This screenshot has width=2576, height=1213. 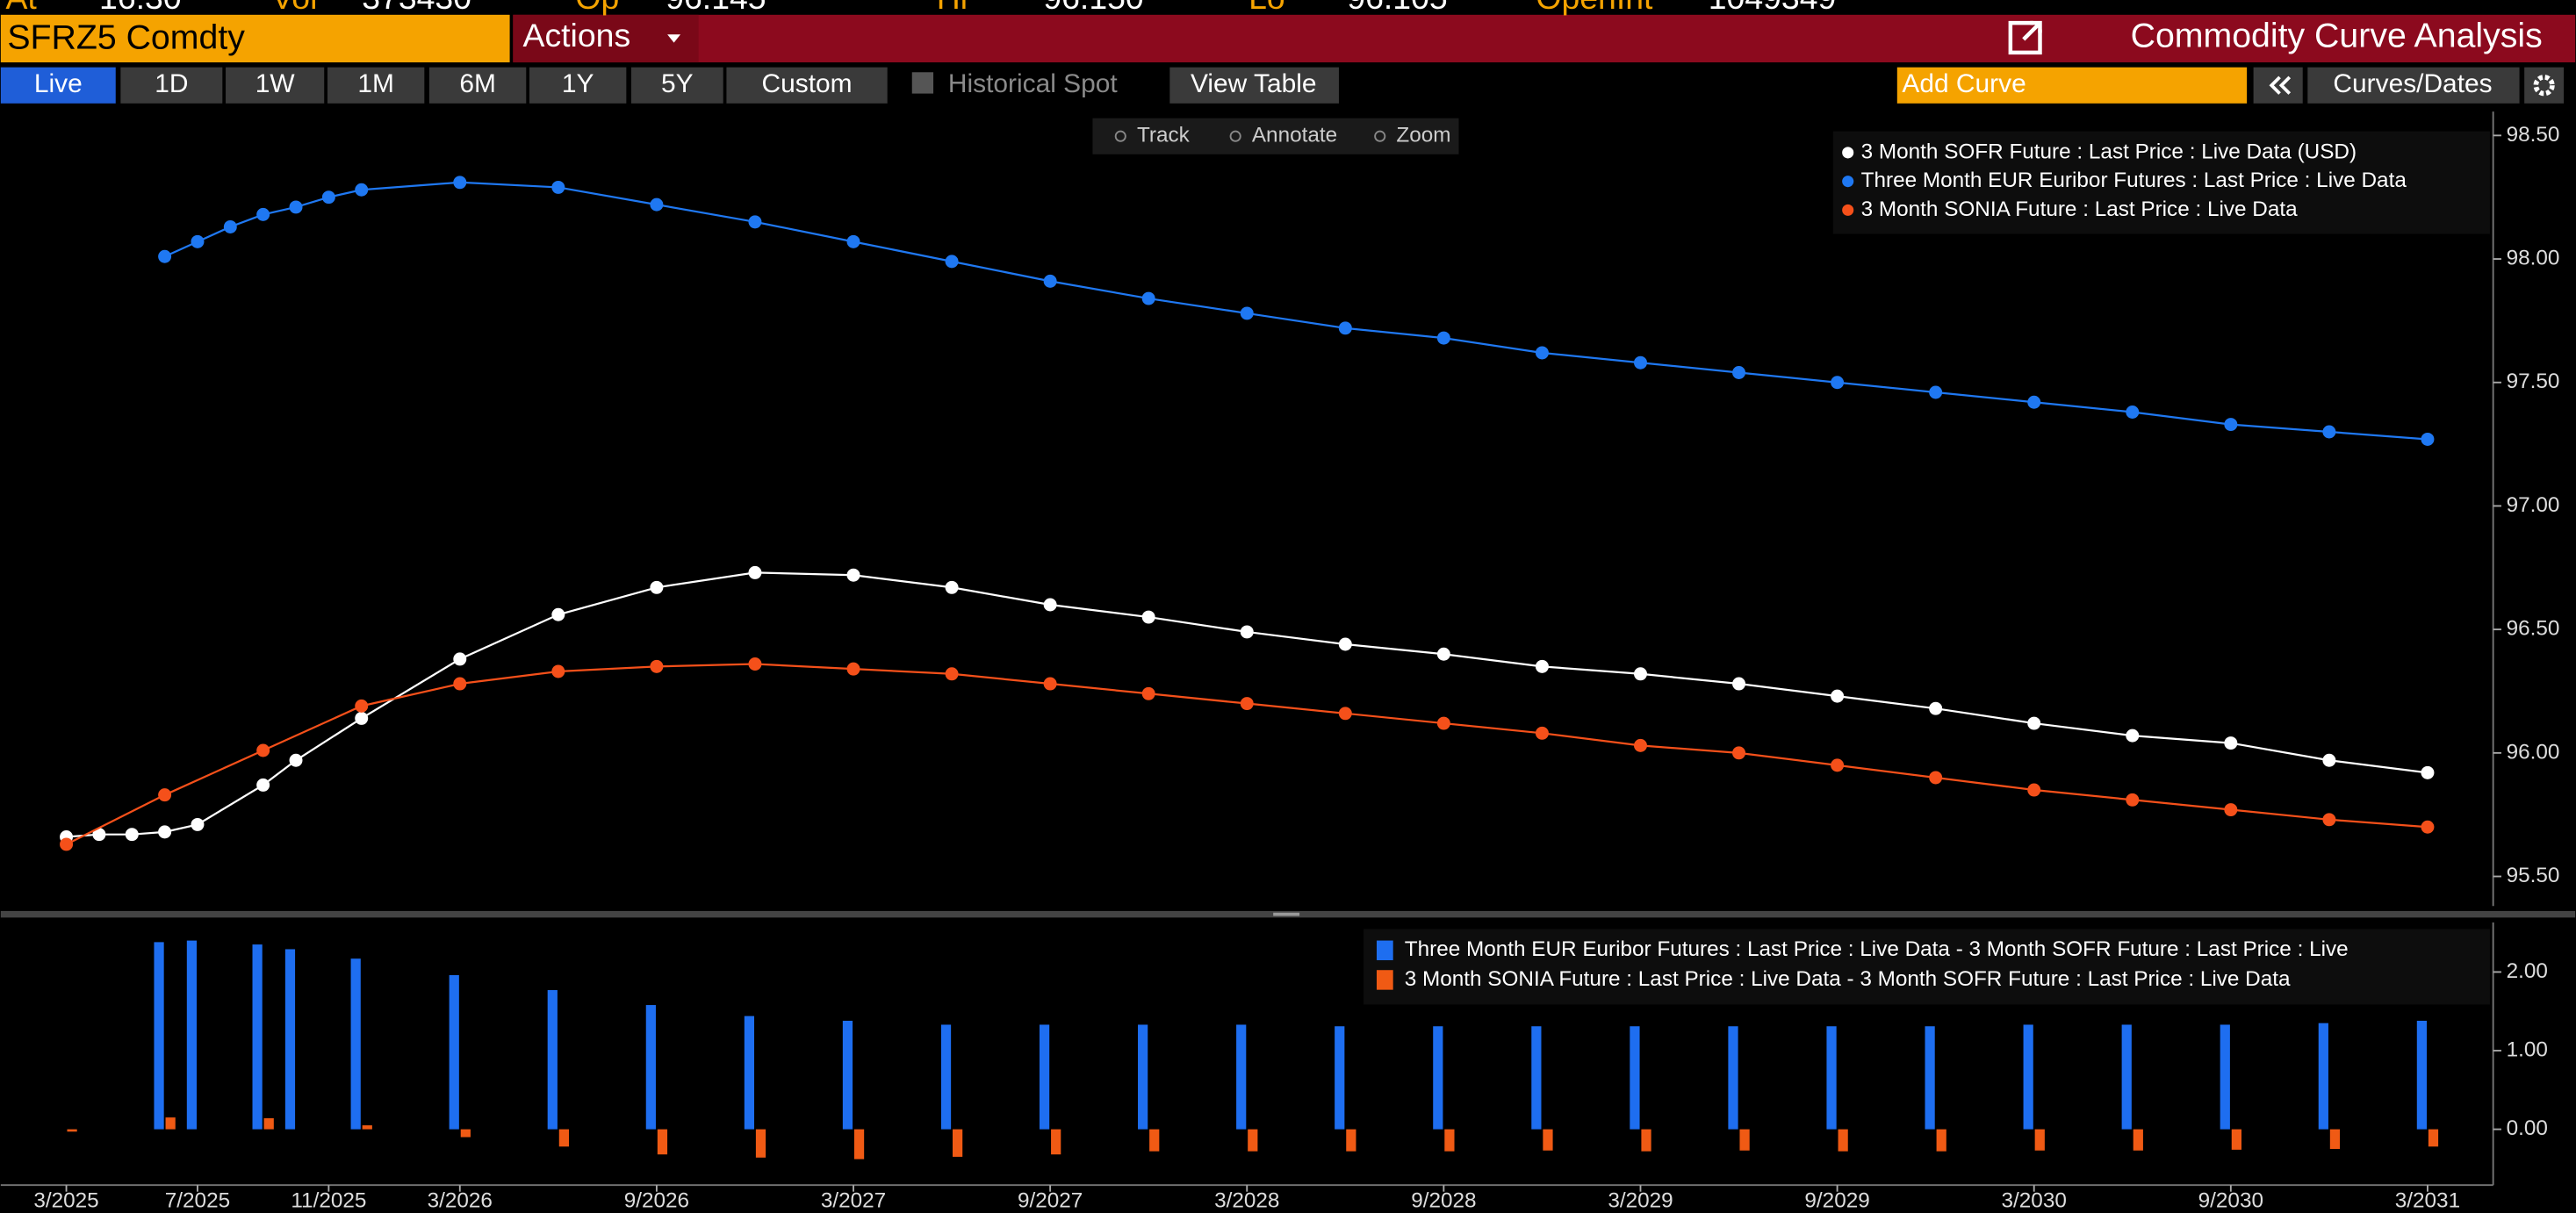 I want to click on x-tick-label: 9/2029, so click(x=1836, y=1200).